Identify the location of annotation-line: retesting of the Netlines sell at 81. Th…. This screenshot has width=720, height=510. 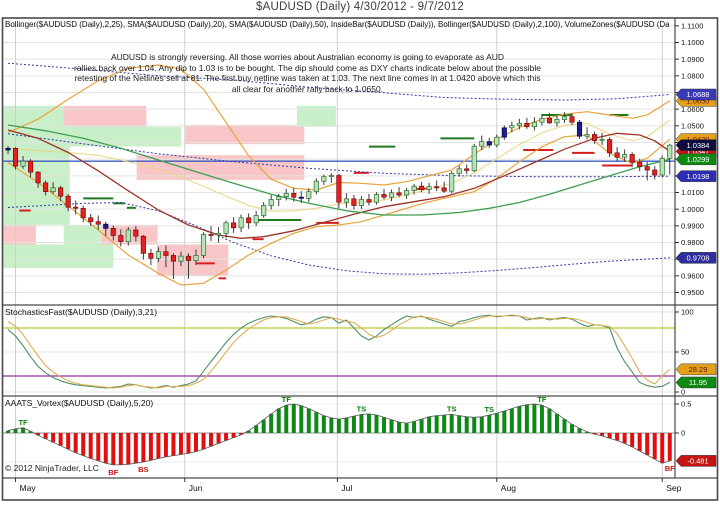
(307, 78).